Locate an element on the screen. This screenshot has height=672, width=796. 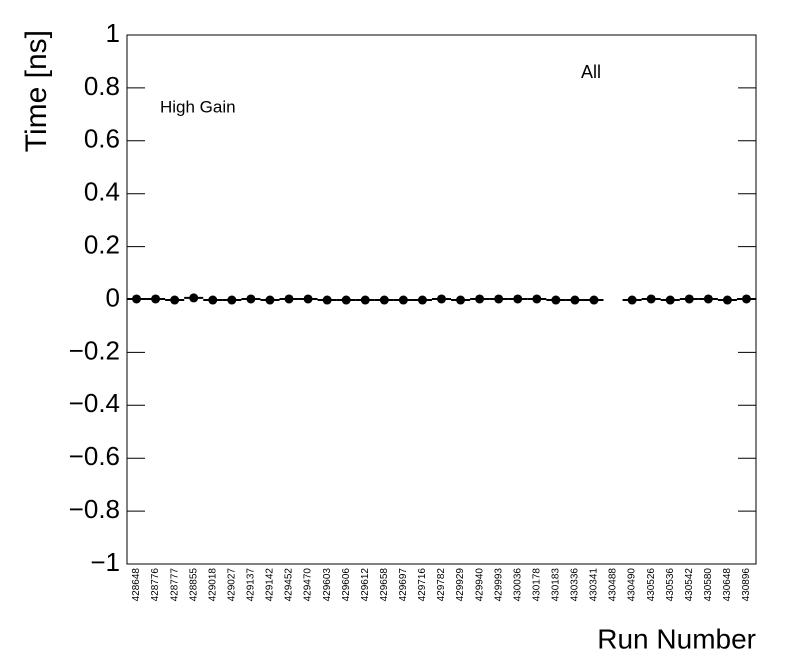
x-tick-label: 429606 is located at coordinates (346, 585).